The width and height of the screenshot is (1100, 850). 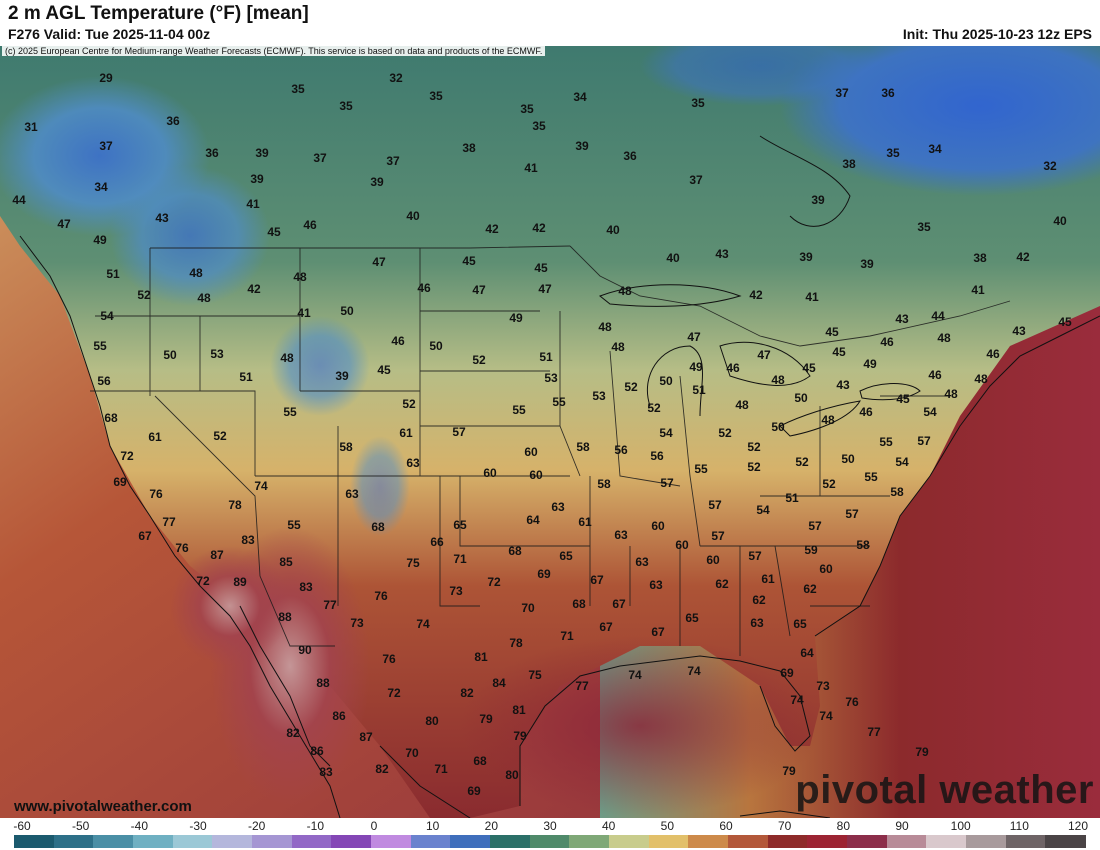 I want to click on temperature-value: 88, so click(x=323, y=683).